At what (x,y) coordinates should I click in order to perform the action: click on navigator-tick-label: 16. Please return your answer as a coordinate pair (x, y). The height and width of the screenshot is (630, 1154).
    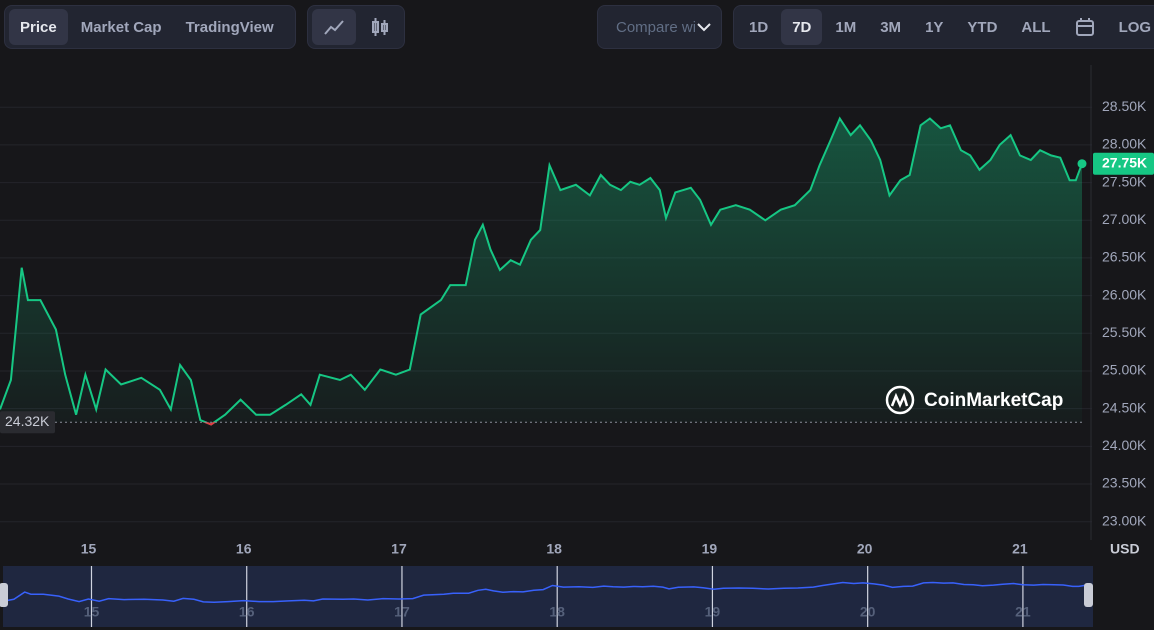
    Looking at the image, I should click on (247, 612).